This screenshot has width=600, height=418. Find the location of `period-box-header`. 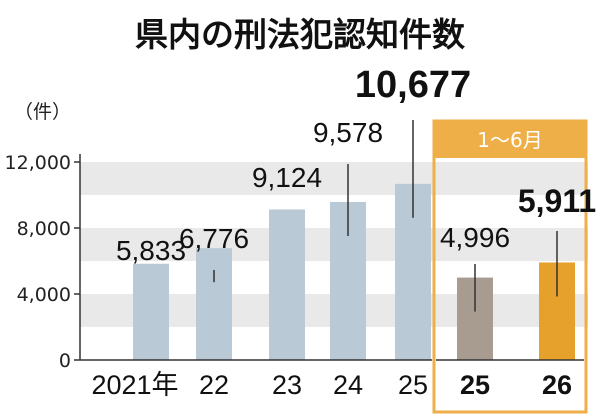

period-box-header is located at coordinates (510, 139).